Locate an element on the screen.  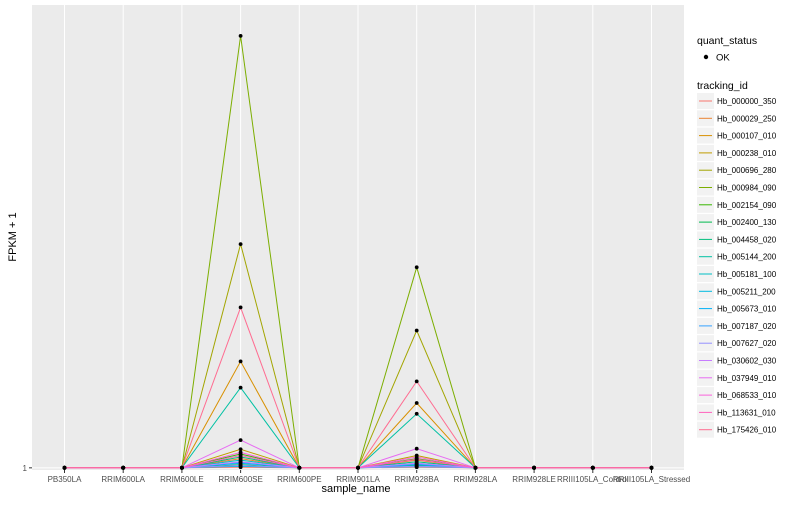
x-tick-label: RRIII105LA_Stressed is located at coordinates (651, 479).